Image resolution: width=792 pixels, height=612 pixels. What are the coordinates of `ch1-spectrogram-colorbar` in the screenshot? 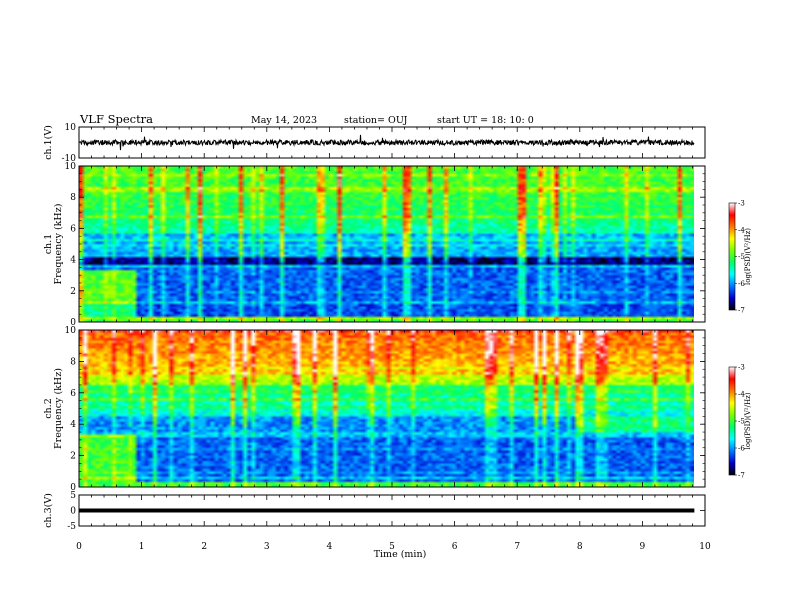 It's located at (732, 256).